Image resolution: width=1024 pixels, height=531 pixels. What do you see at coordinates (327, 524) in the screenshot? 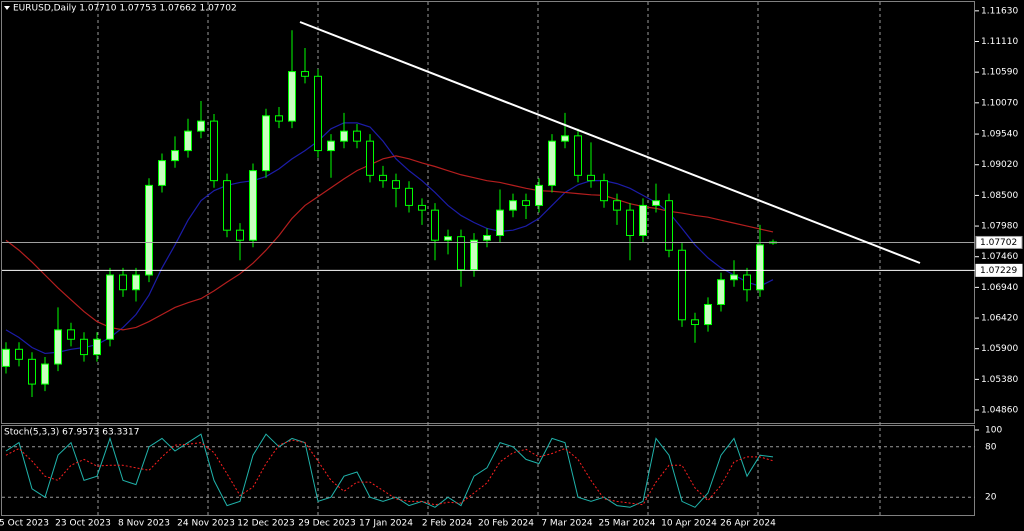
I see `x-tick-label: 29 Dec 2023` at bounding box center [327, 524].